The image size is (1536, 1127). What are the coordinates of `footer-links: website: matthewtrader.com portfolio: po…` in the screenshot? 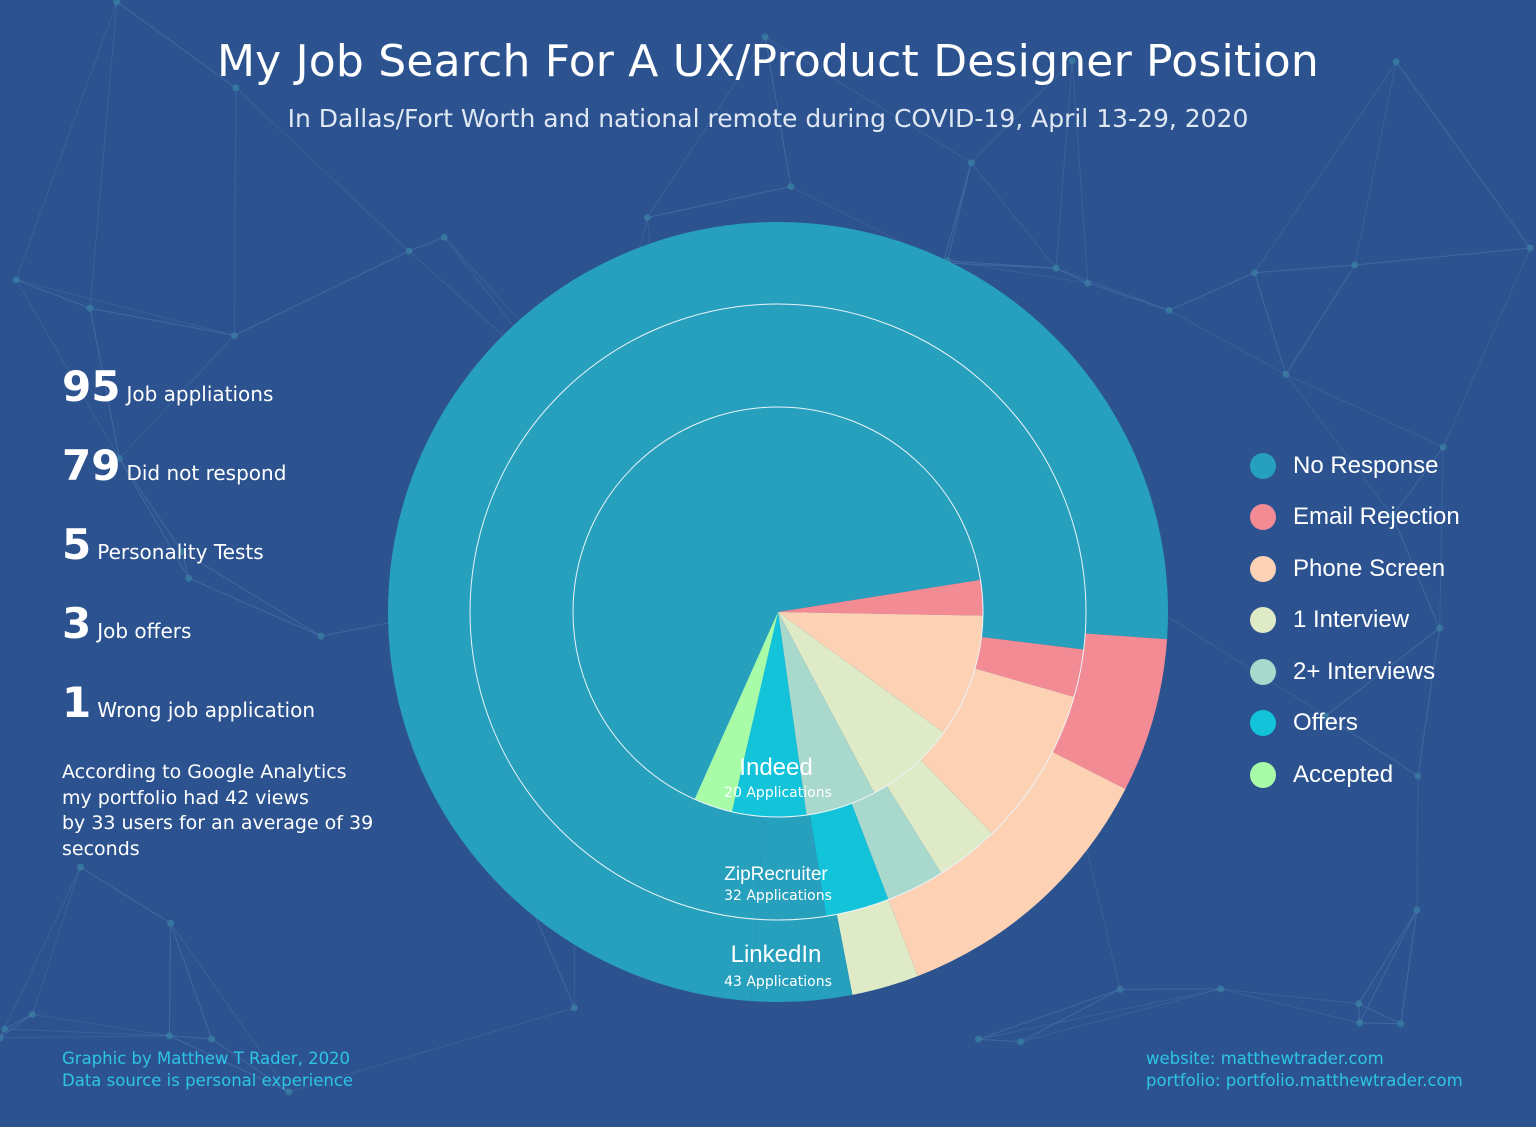 It's located at (1304, 1070).